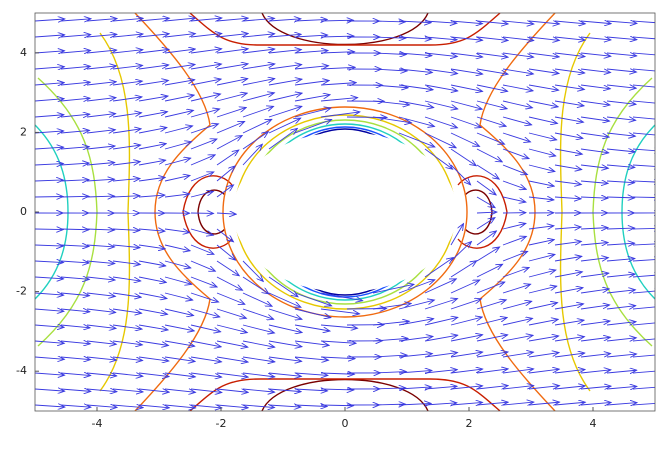 Image resolution: width=671 pixels, height=451 pixels. I want to click on x-tick-label: 2, so click(469, 423).